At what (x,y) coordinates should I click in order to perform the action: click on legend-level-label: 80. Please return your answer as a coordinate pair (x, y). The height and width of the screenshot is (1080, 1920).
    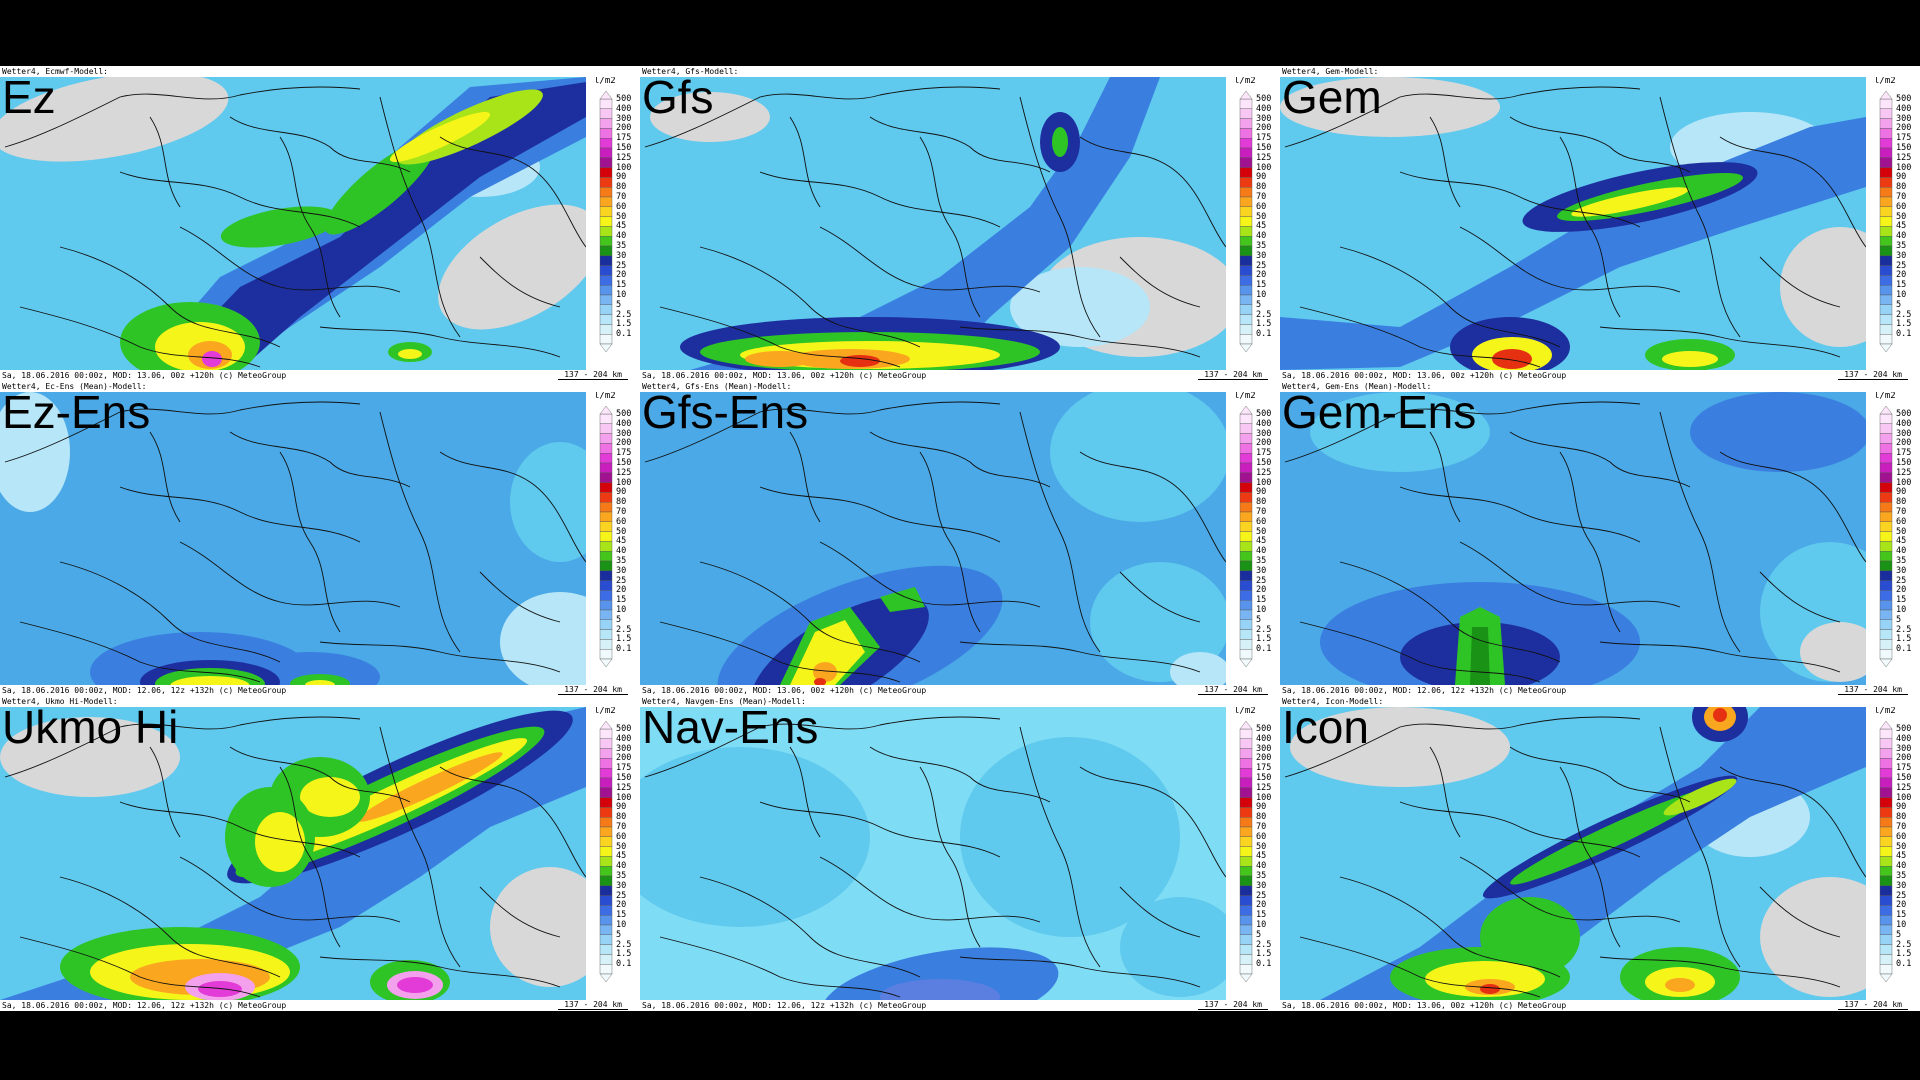
    Looking at the image, I should click on (1261, 187).